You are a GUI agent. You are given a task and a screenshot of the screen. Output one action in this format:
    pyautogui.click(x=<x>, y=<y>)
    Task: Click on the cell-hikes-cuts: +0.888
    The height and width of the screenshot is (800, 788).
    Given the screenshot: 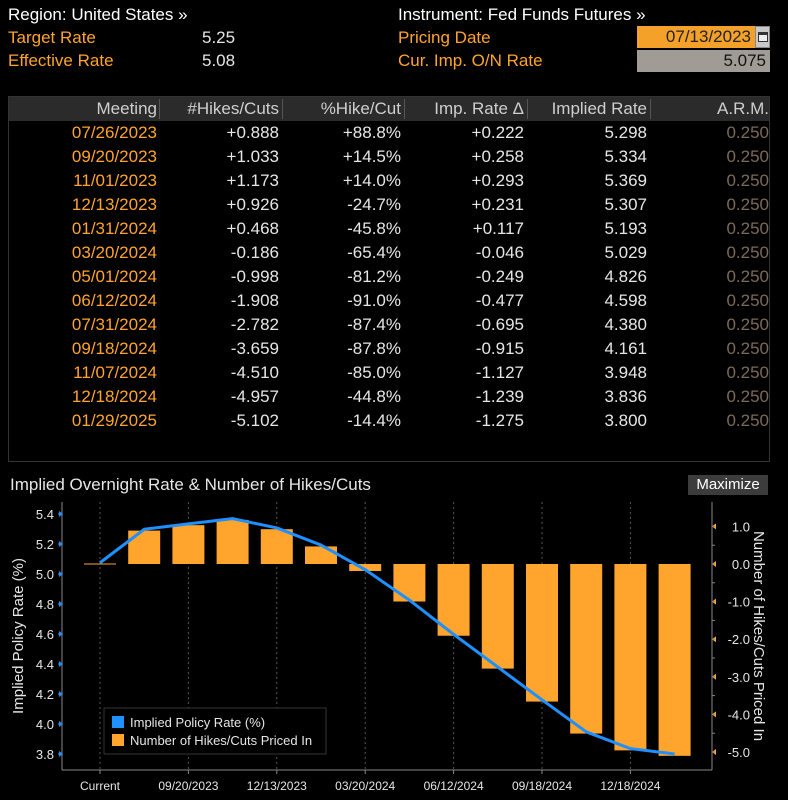 What is the action you would take?
    pyautogui.click(x=252, y=132)
    